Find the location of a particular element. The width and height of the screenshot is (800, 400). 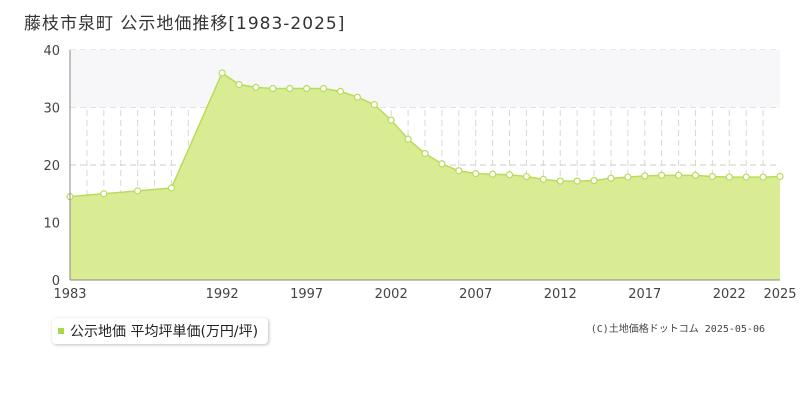

grid-band is located at coordinates (425, 79).